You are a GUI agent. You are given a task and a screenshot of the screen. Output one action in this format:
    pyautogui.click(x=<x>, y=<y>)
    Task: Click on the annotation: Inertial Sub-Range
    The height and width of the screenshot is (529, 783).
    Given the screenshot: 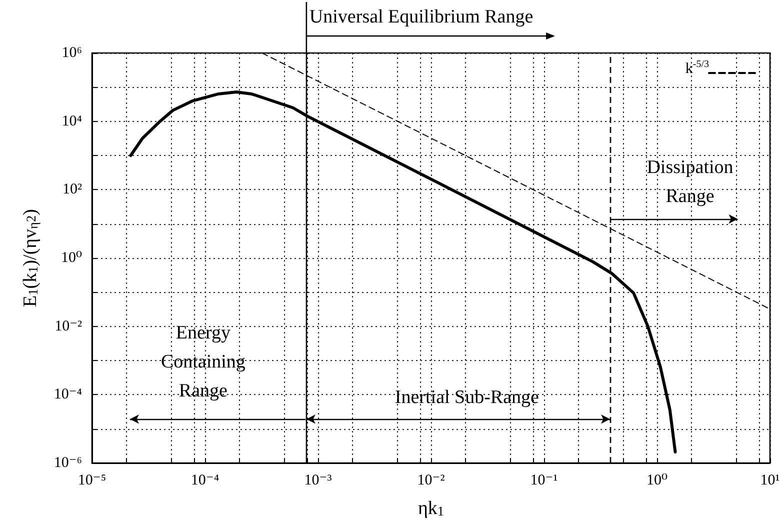 What is the action you would take?
    pyautogui.click(x=466, y=397)
    